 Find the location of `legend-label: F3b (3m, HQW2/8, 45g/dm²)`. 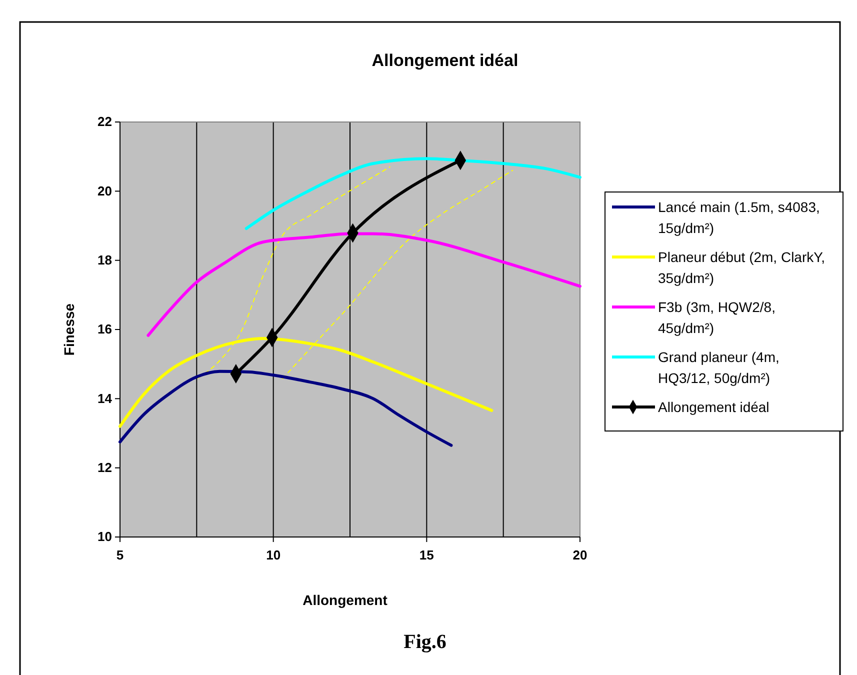

legend-label: F3b (3m, HQW2/8, 45g/dm²) is located at coordinates (717, 317).